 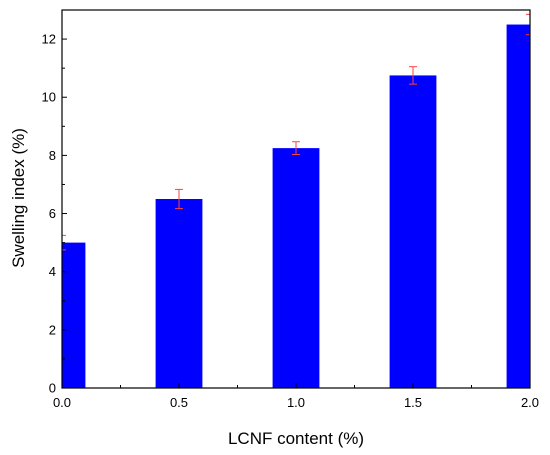 I want to click on y-tick-label: 10, so click(x=49, y=97).